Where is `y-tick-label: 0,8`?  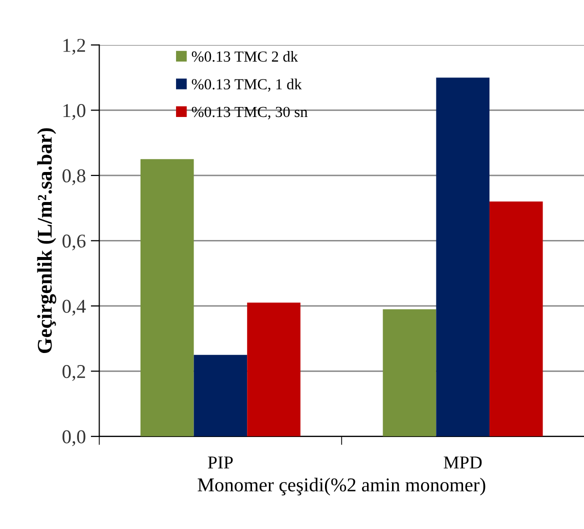 y-tick-label: 0,8 is located at coordinates (74, 177).